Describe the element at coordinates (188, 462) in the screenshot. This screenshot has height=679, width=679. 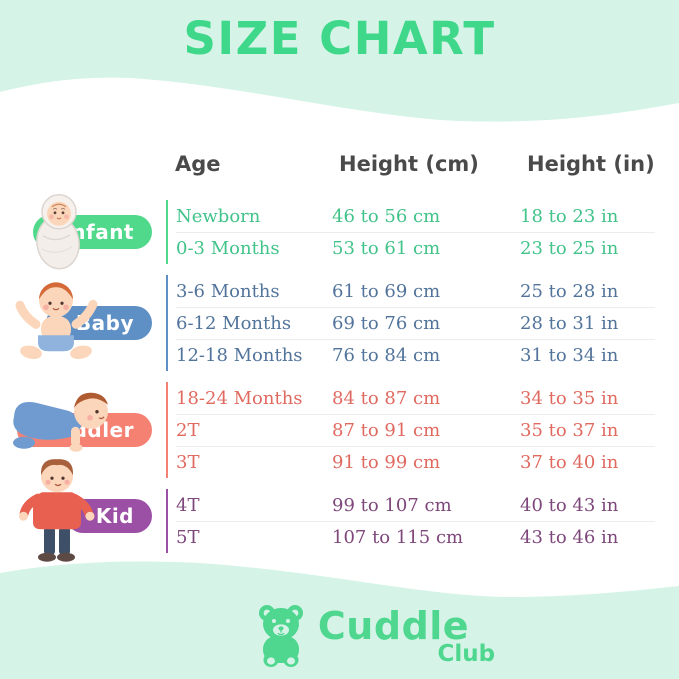
I see `age-cell: 3T` at that location.